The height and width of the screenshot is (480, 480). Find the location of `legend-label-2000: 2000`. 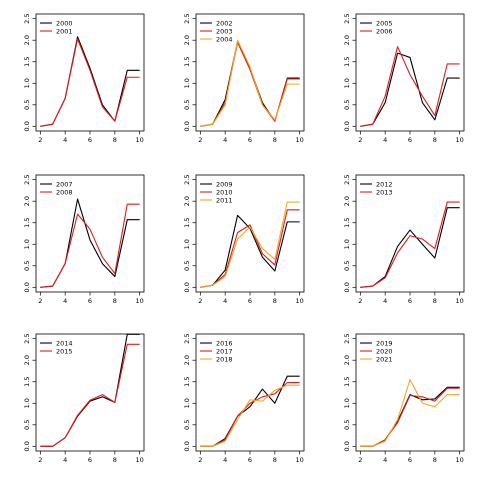

legend-label-2000: 2000 is located at coordinates (64, 23).